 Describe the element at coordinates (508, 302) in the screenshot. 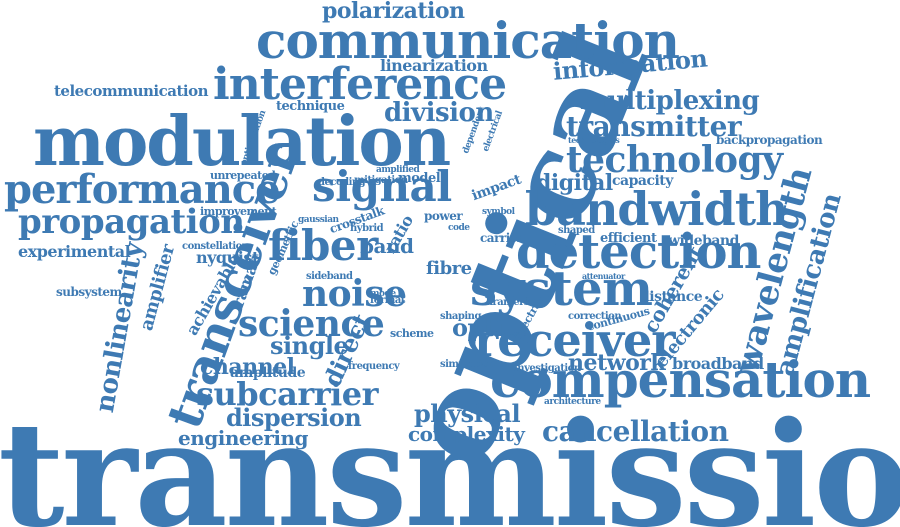

I see `word-kramers: kramers` at that location.